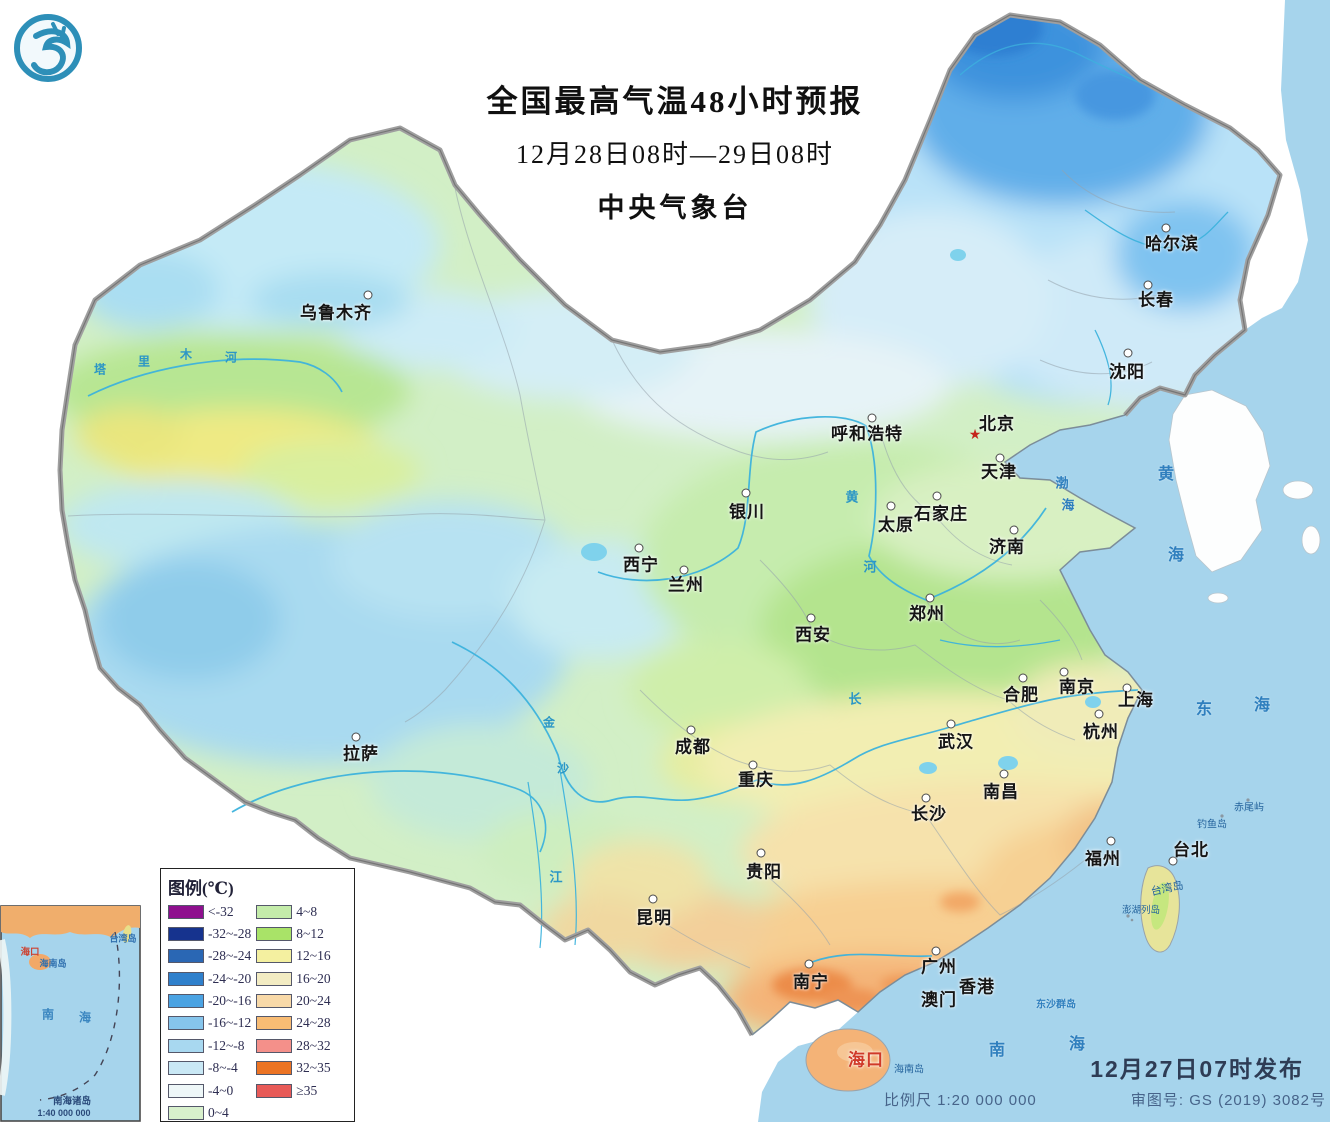 This screenshot has height=1122, width=1330. I want to click on city-label: 兰州, so click(686, 585).